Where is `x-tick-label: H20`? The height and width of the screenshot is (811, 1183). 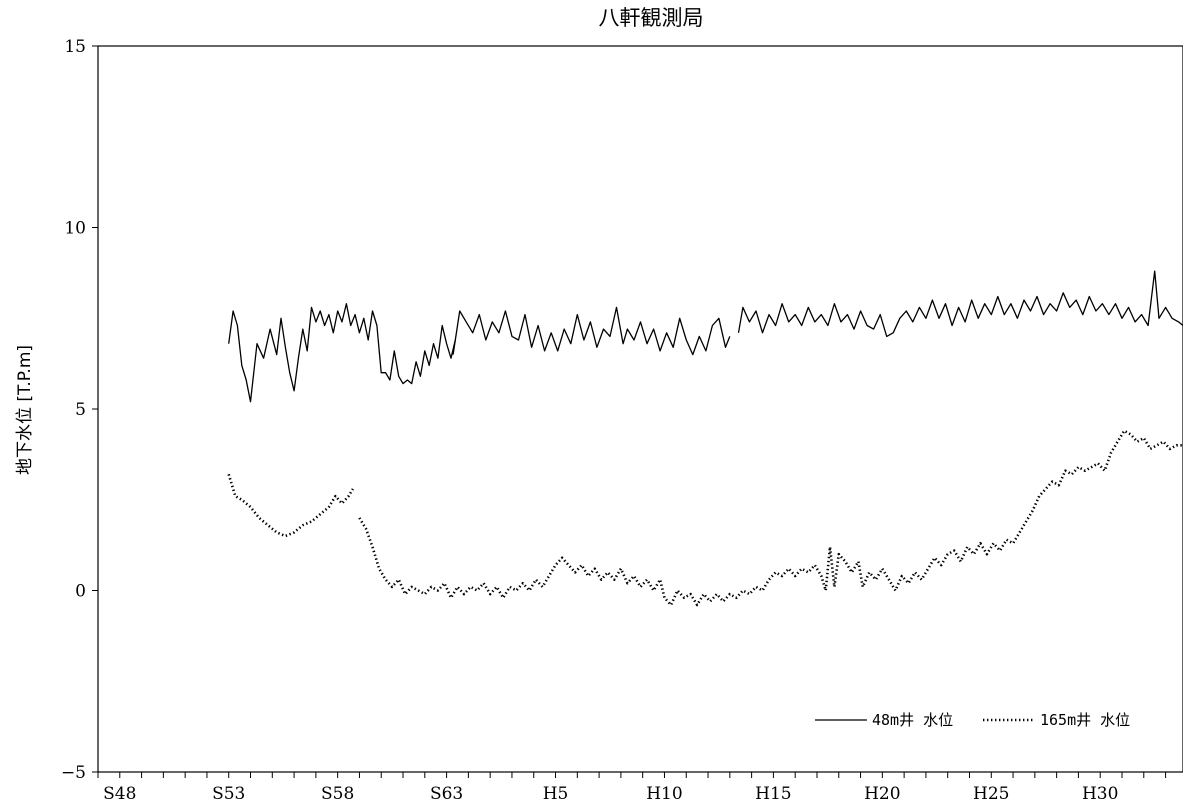
x-tick-label: H20 is located at coordinates (882, 794).